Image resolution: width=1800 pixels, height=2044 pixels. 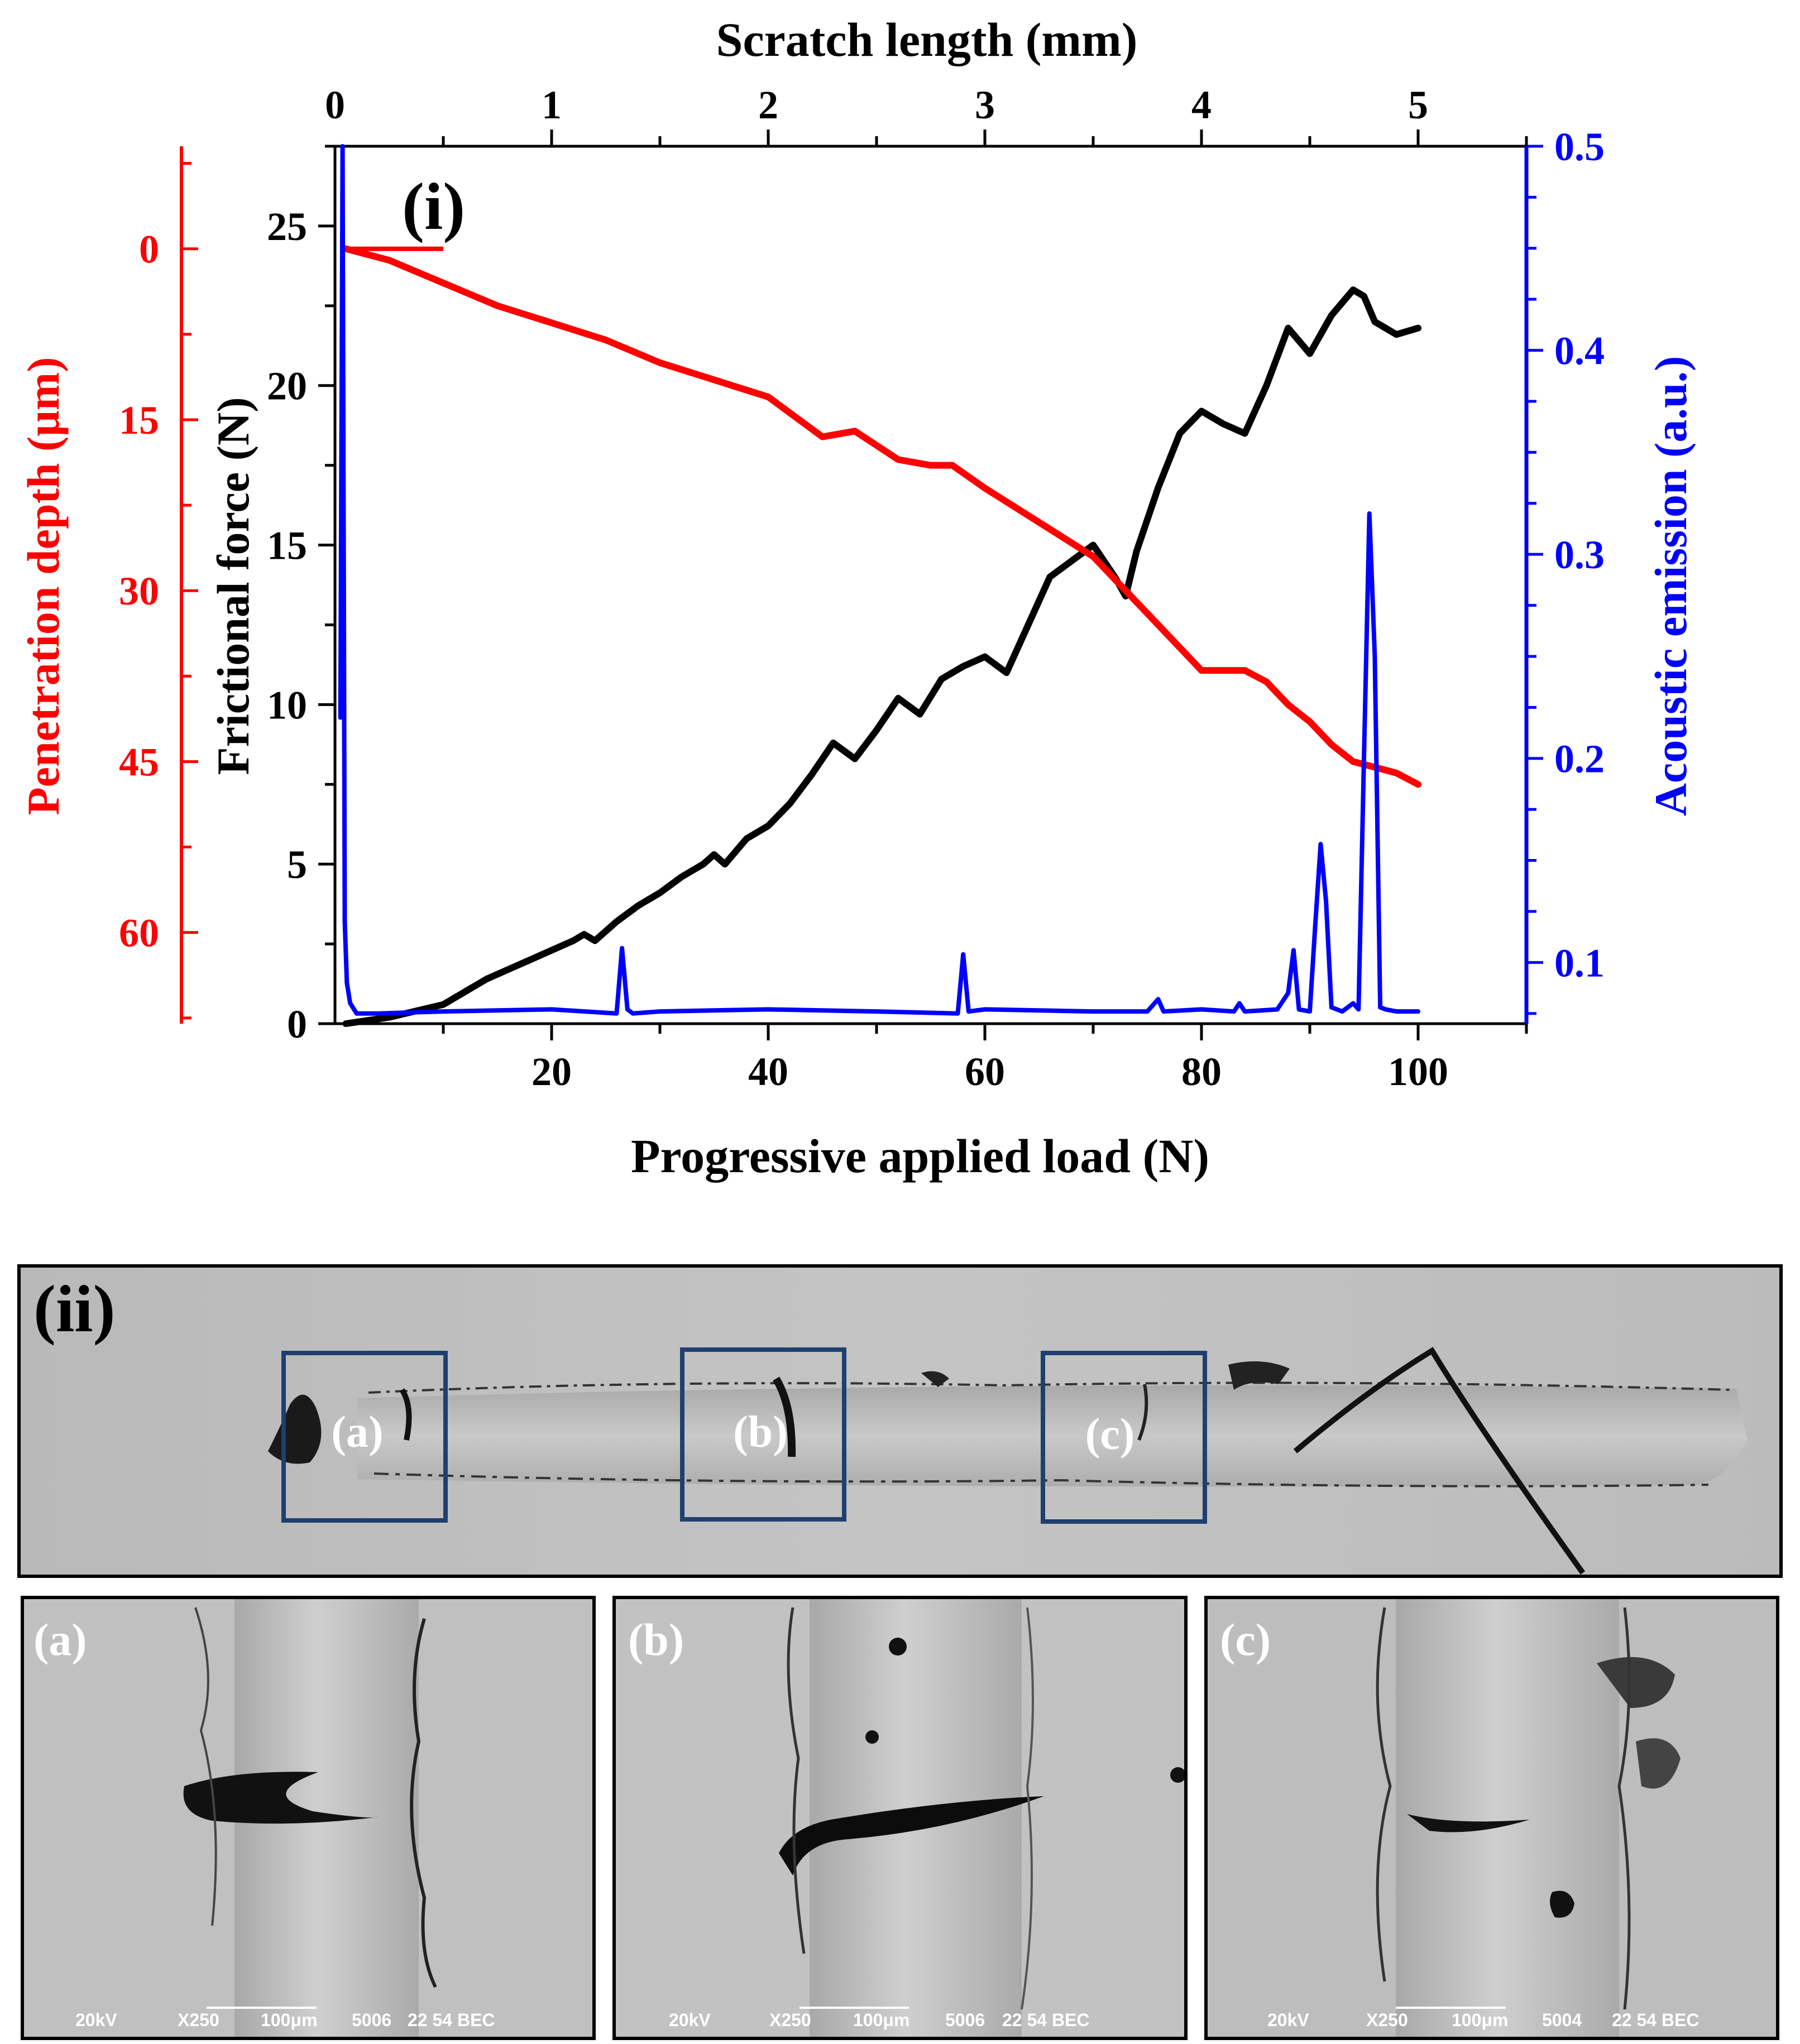 I want to click on sem-detail-c-edge-left, so click(x=1384, y=1794).